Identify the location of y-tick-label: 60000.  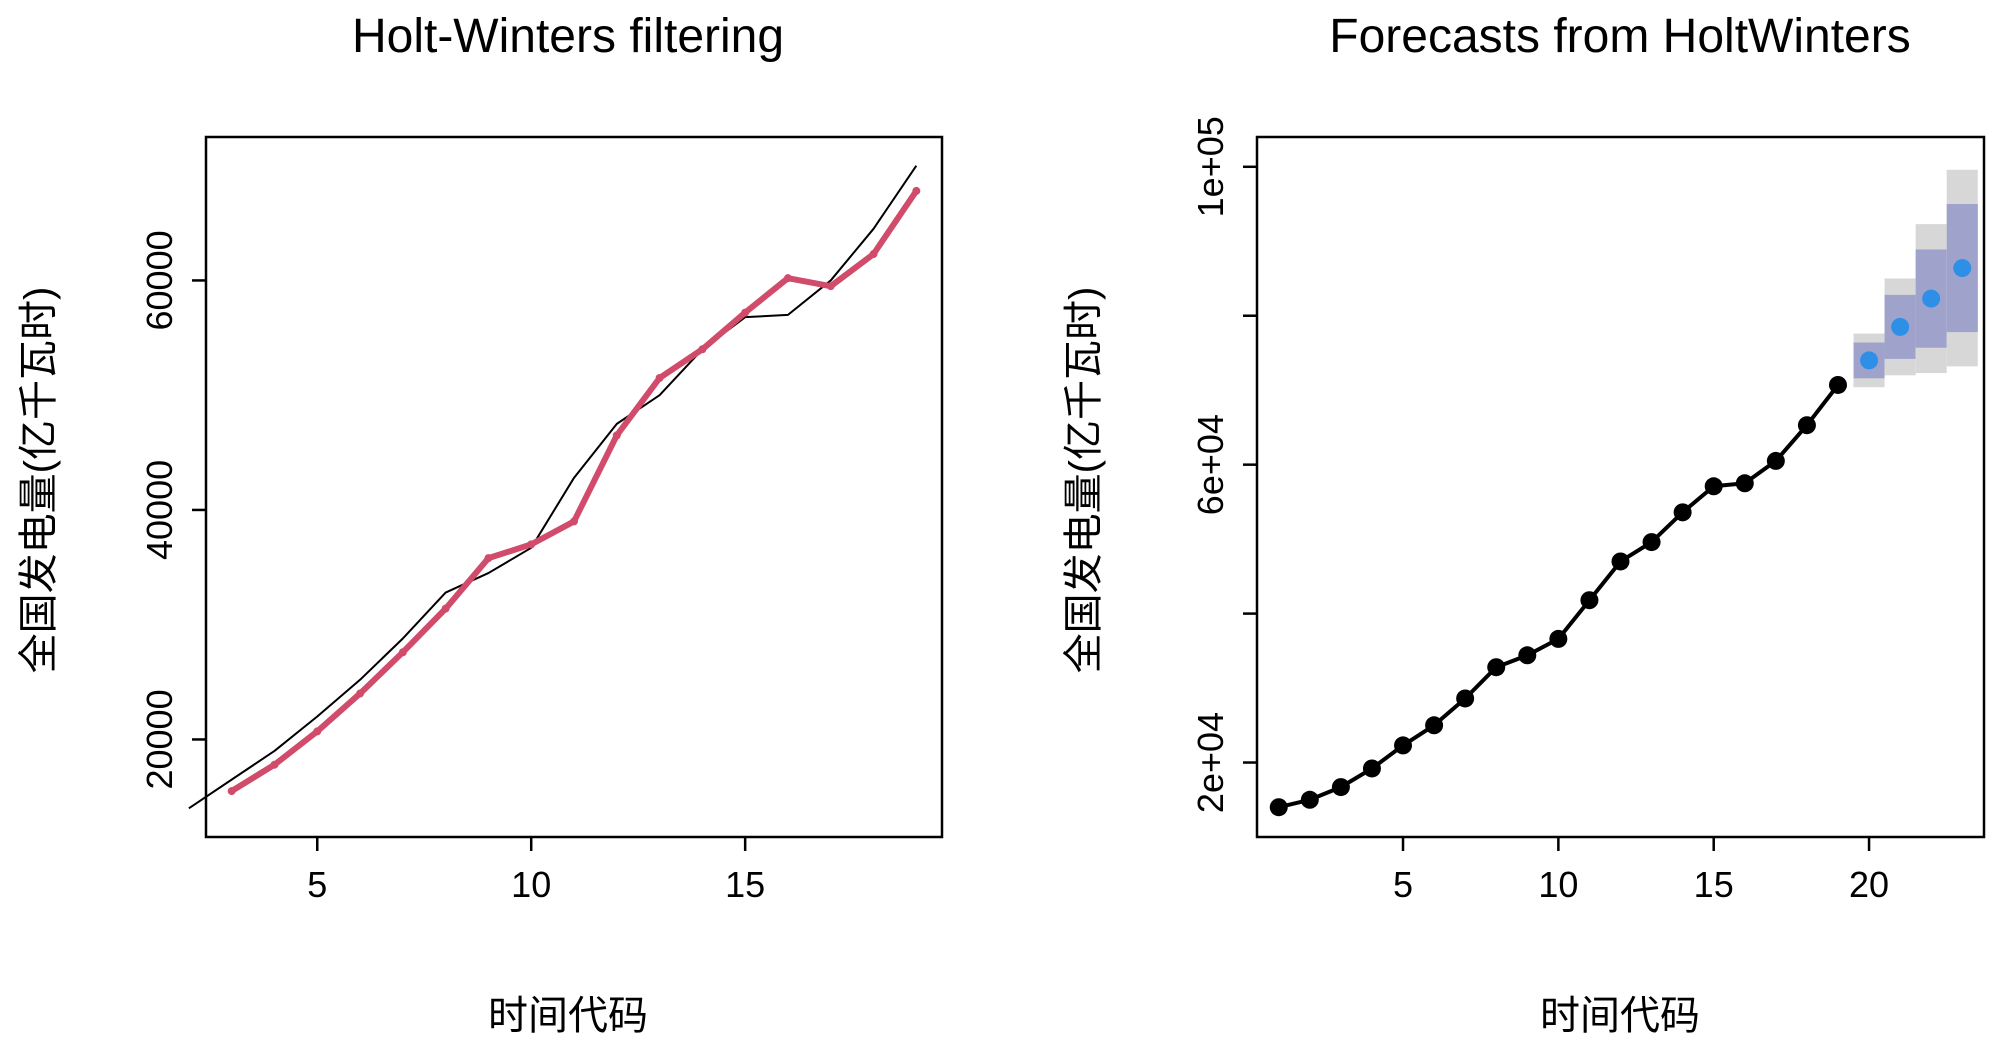
(159, 280).